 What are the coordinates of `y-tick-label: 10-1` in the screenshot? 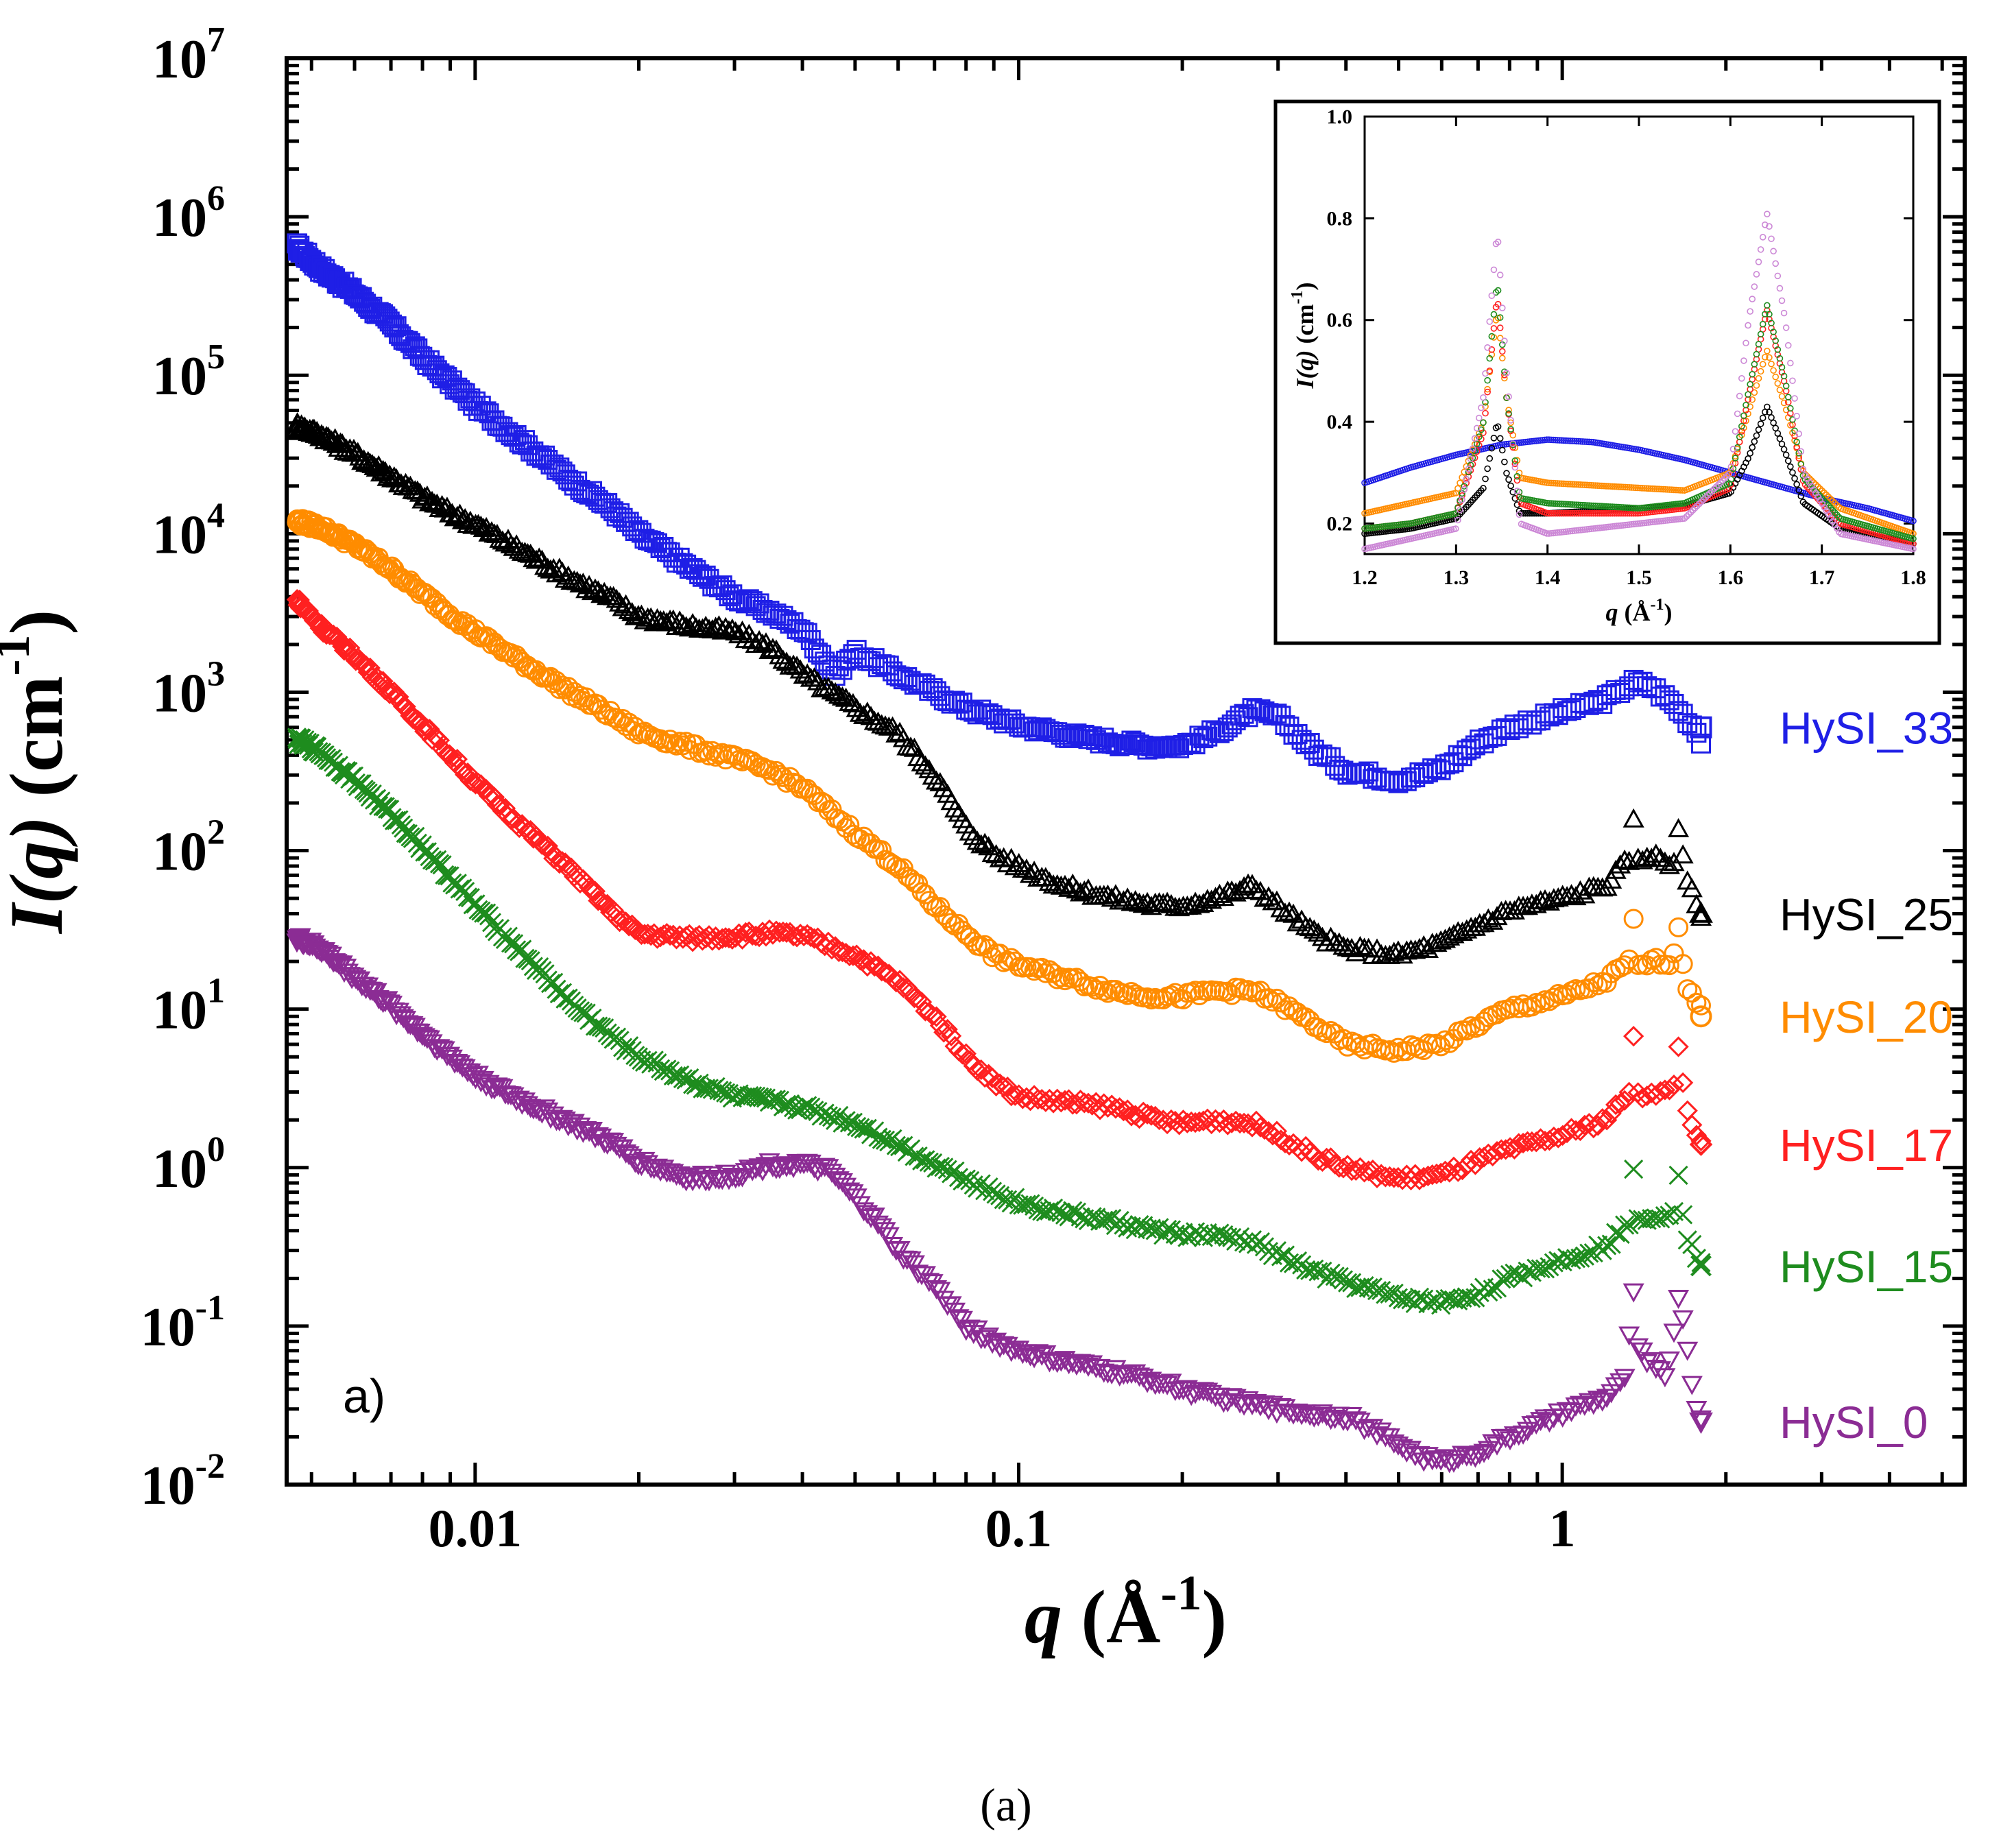 It's located at (183, 1323).